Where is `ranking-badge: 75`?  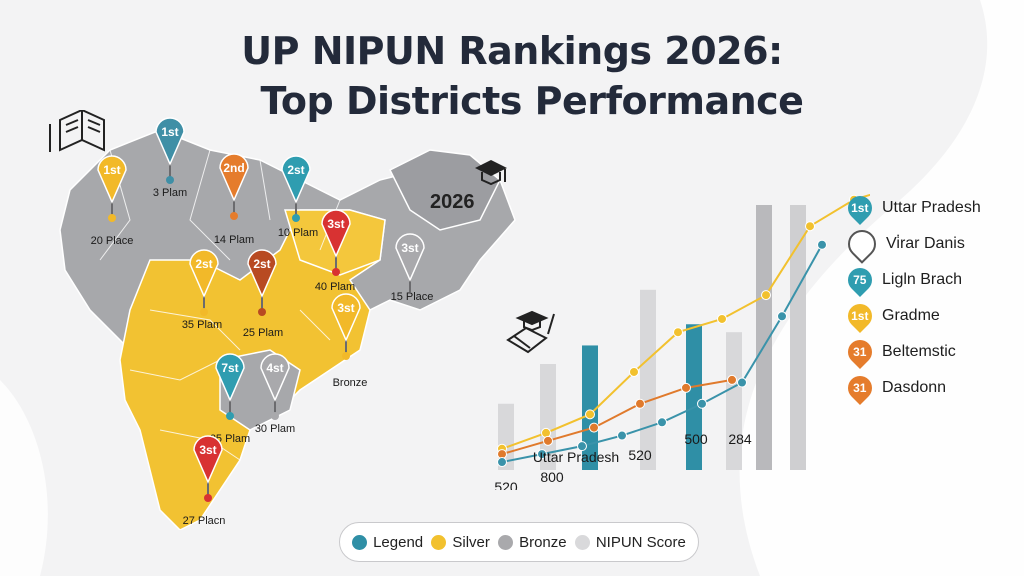
ranking-badge: 75 is located at coordinates (860, 280).